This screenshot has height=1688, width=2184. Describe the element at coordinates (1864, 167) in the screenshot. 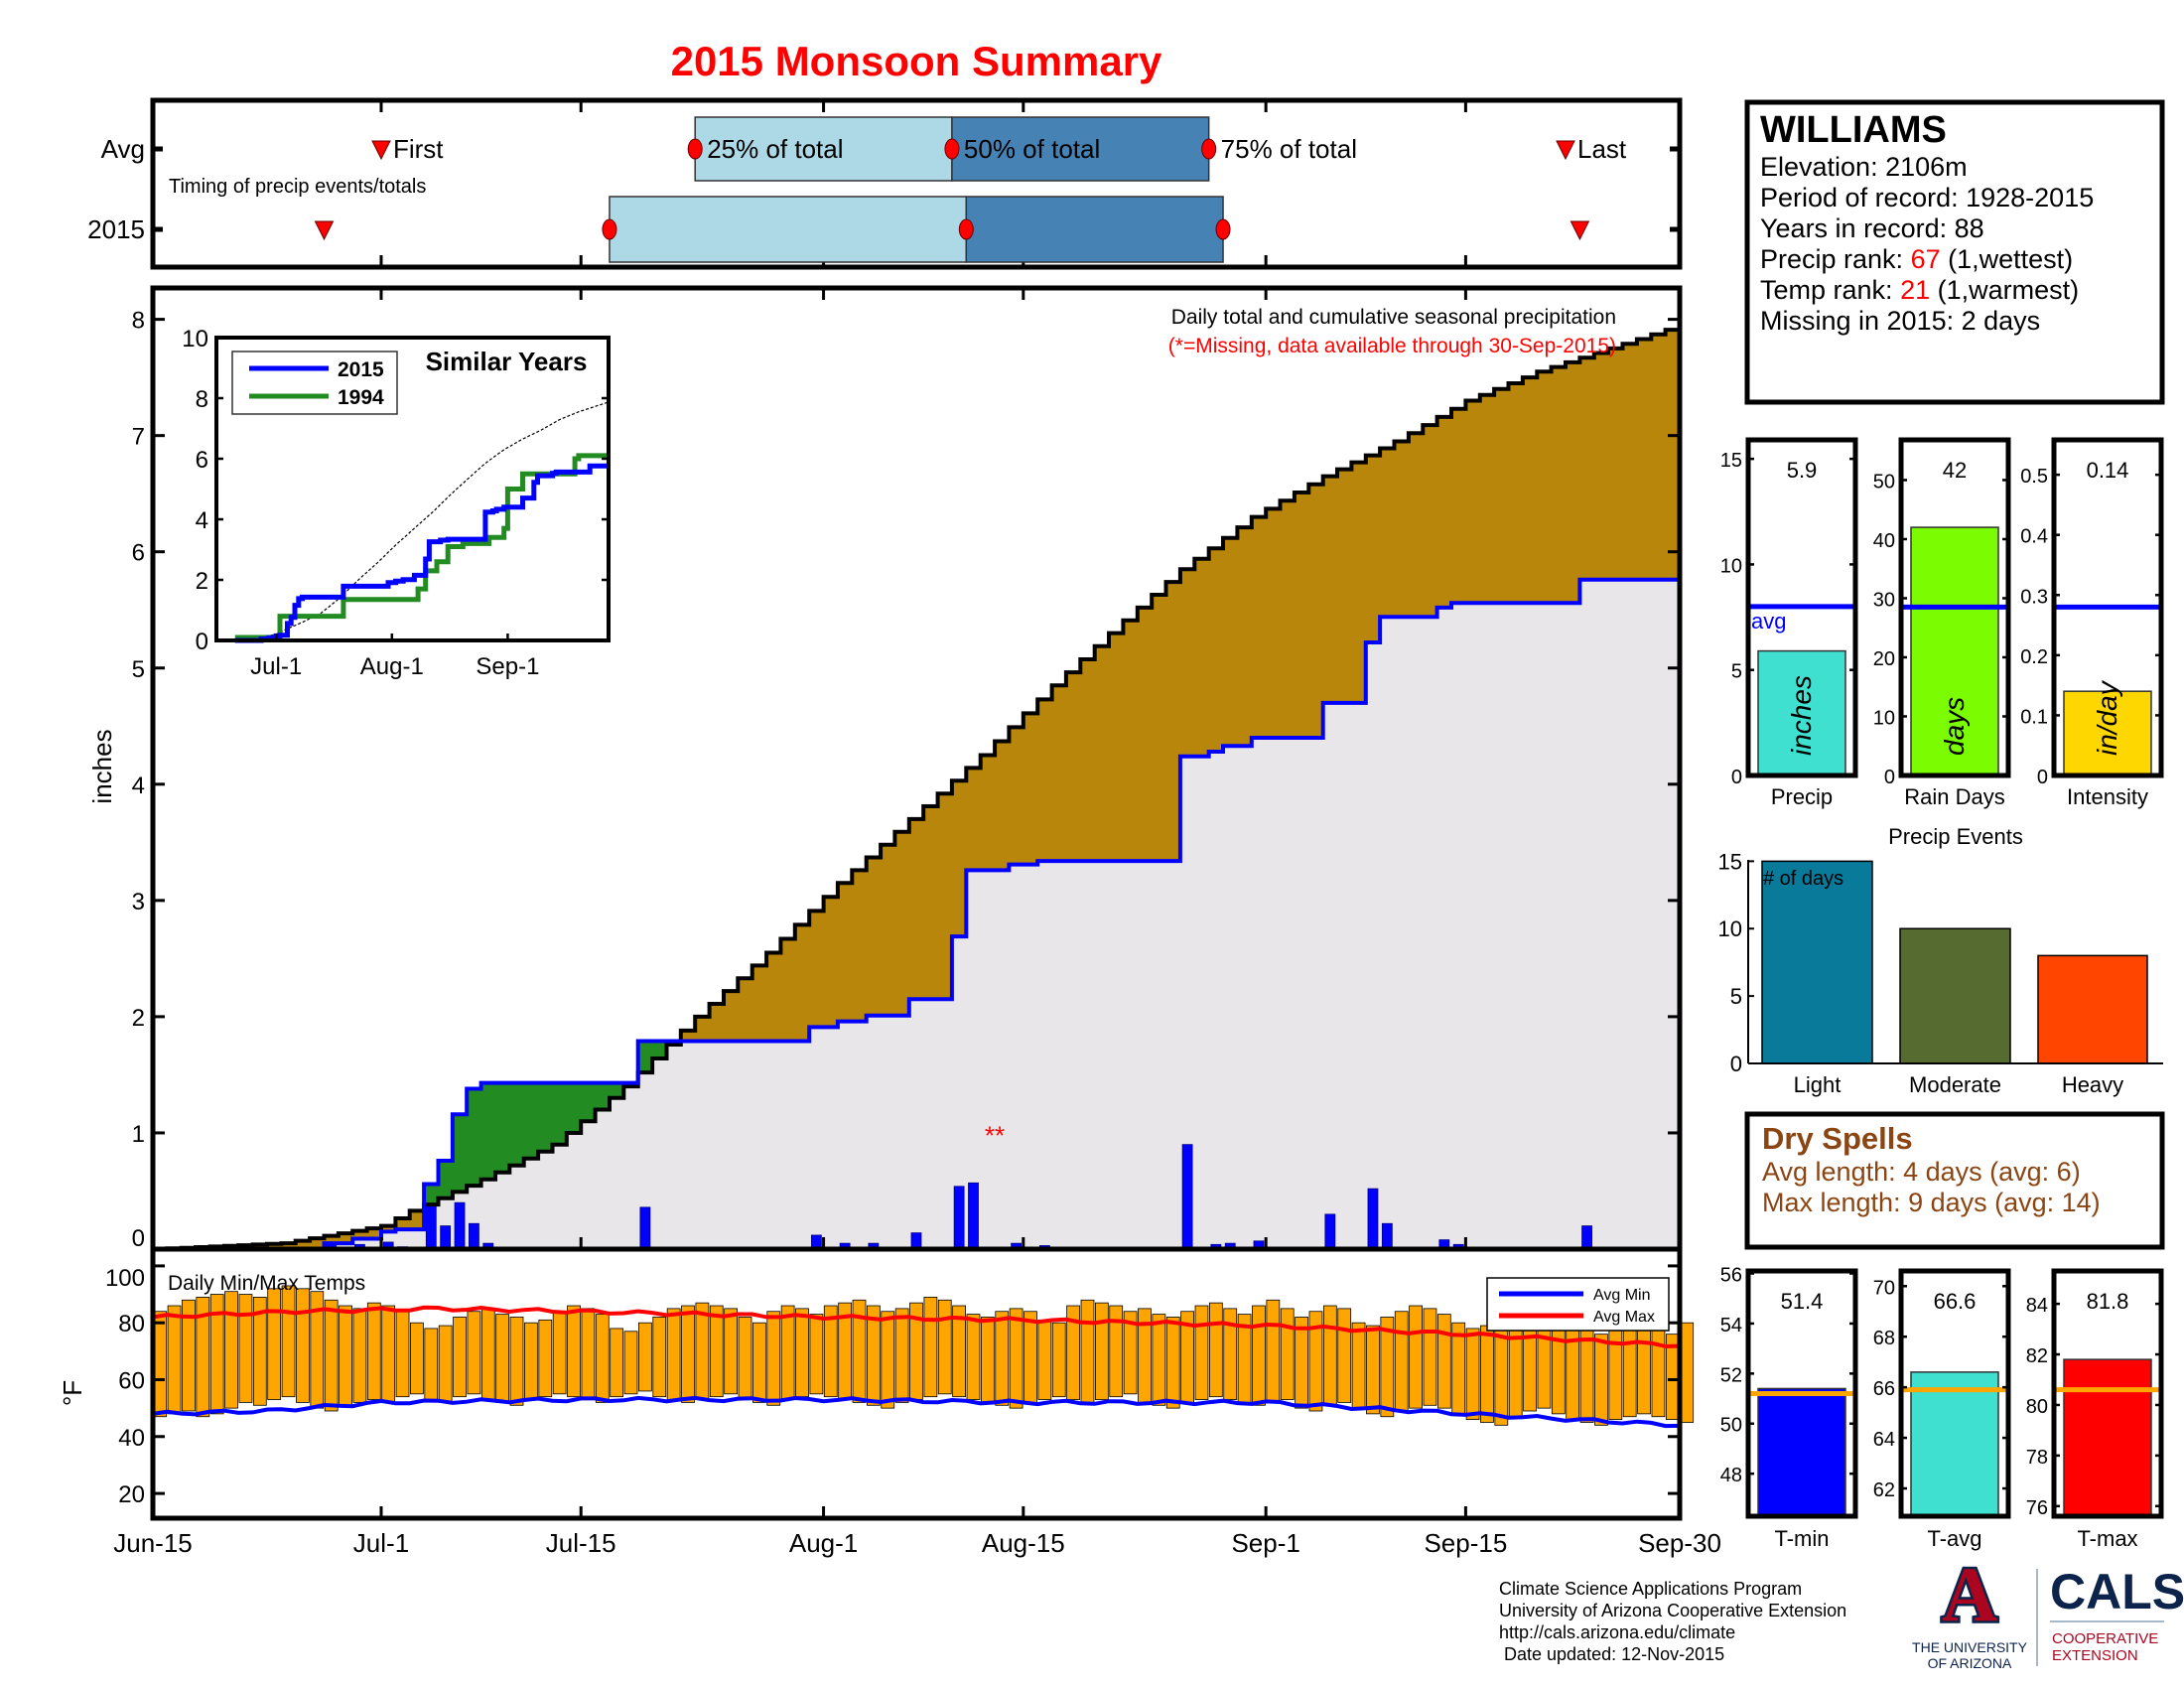

I see `station-elevation: Elevation: 2106m` at that location.